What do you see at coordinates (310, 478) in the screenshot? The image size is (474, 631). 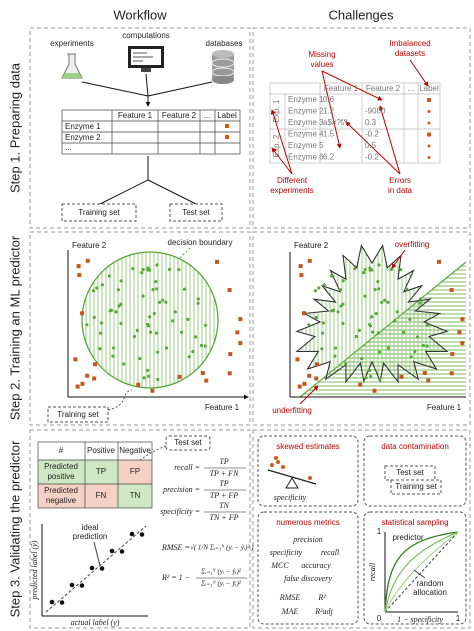 I see `circle` at bounding box center [310, 478].